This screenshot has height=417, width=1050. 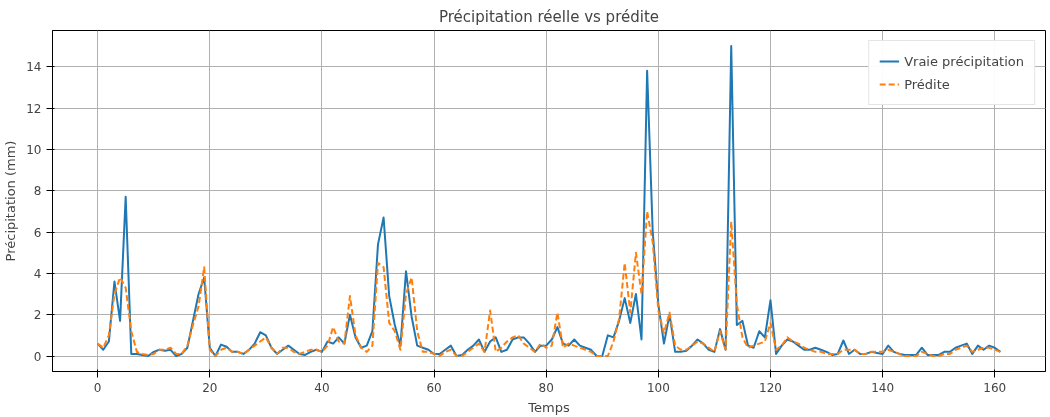 I want to click on legend-label: Vraie précipitation, so click(x=964, y=61).